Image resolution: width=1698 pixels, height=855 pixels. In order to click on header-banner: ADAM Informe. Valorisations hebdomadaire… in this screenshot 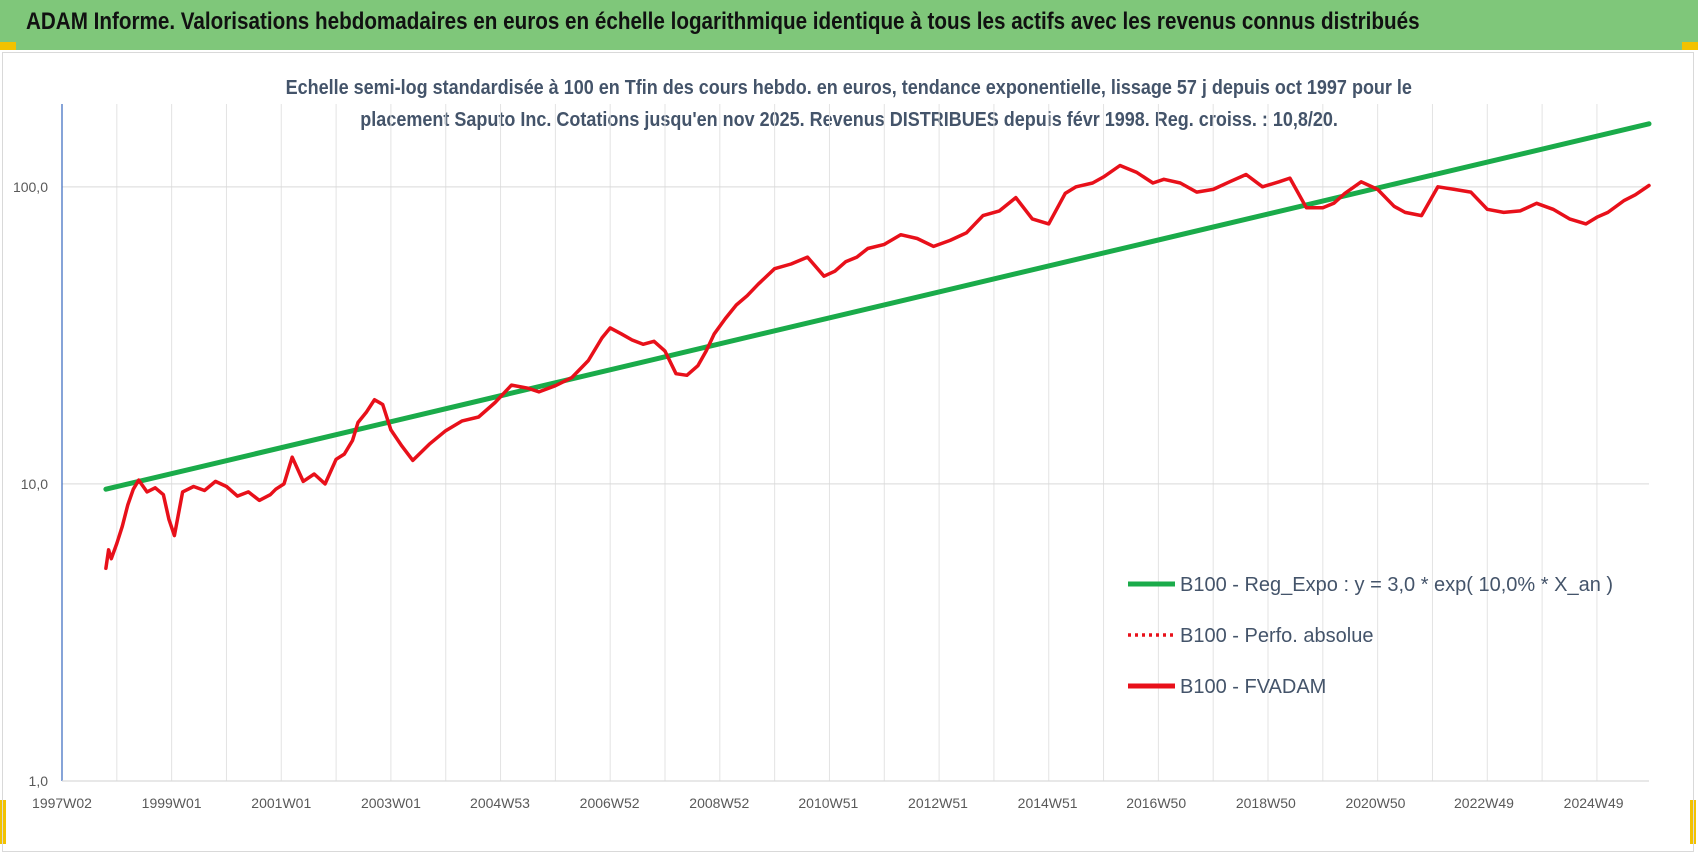, I will do `click(849, 25)`.